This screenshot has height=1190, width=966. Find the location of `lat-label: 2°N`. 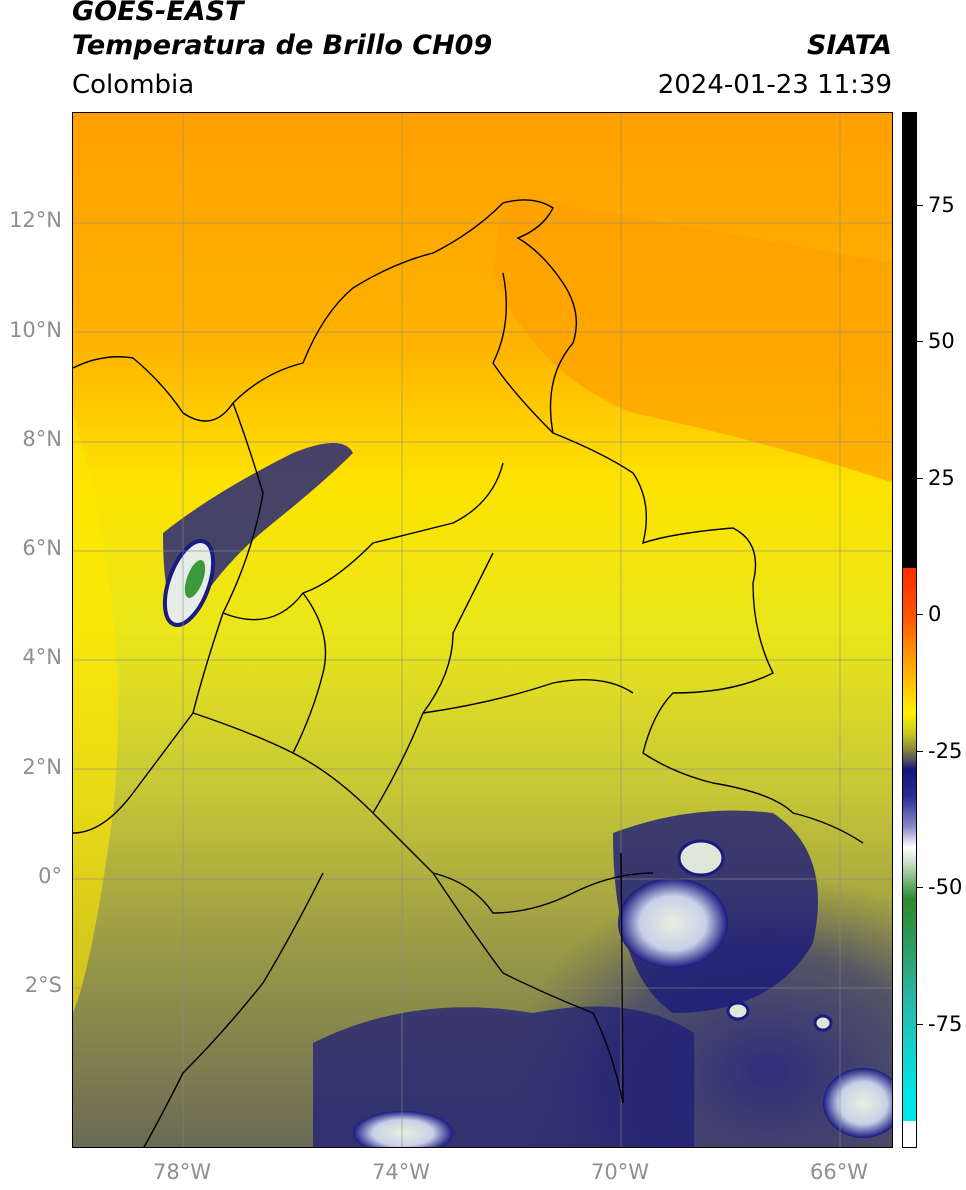

lat-label: 2°N is located at coordinates (42, 767).